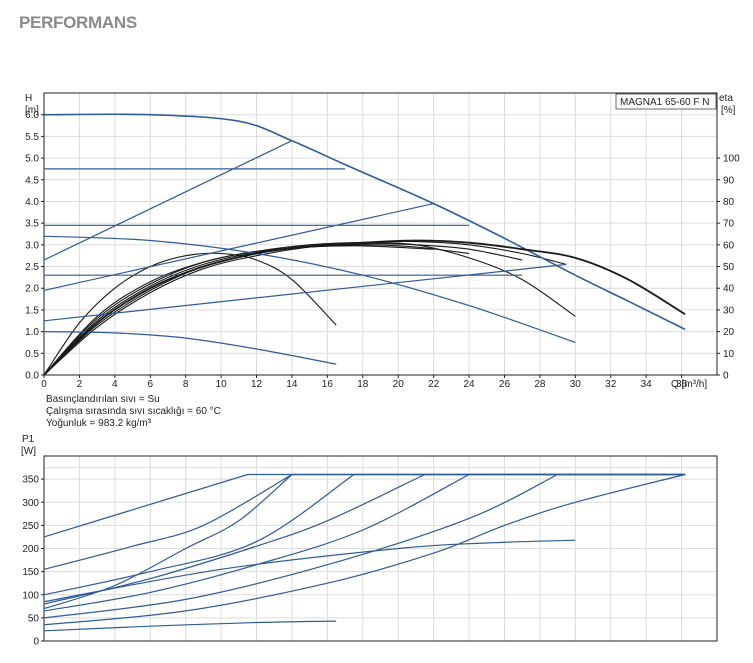  Describe the element at coordinates (133, 411) in the screenshot. I see `fluid-info-temperature: Çalışma sırasında sıvı sıcaklığı = 60 °C` at that location.